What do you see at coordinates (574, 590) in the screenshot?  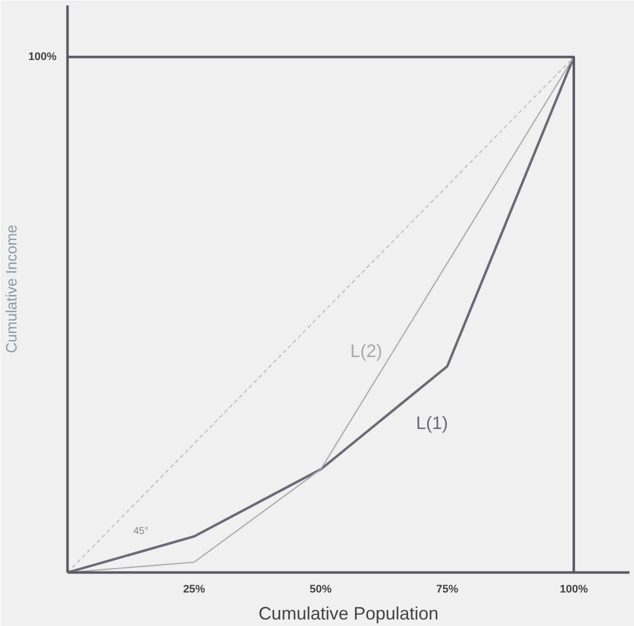 I see `x-tick-label: 100%` at bounding box center [574, 590].